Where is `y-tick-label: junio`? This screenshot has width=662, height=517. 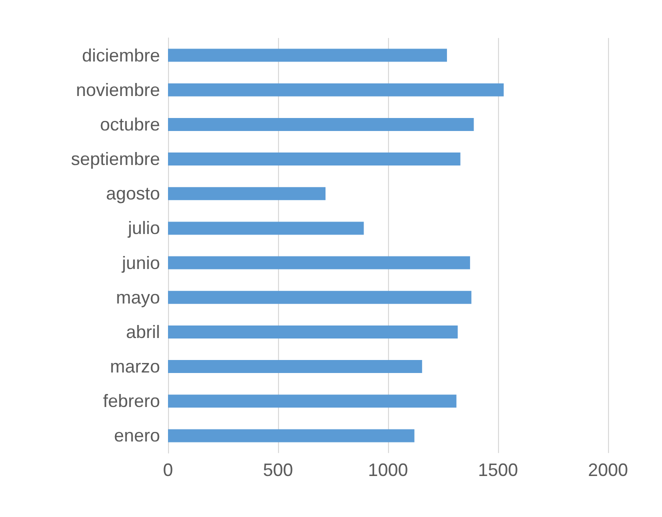 y-tick-label: junio is located at coordinates (140, 262).